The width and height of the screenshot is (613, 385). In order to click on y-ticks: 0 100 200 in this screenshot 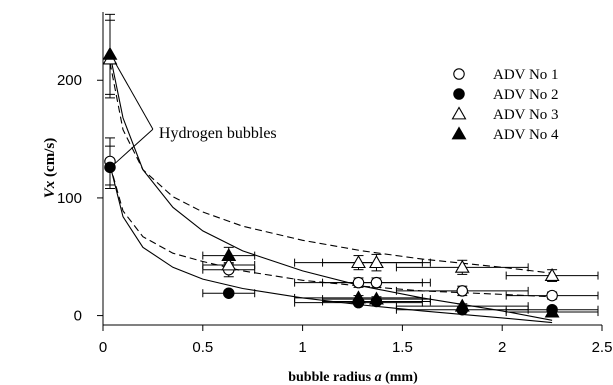, I will do `click(80, 198)`.